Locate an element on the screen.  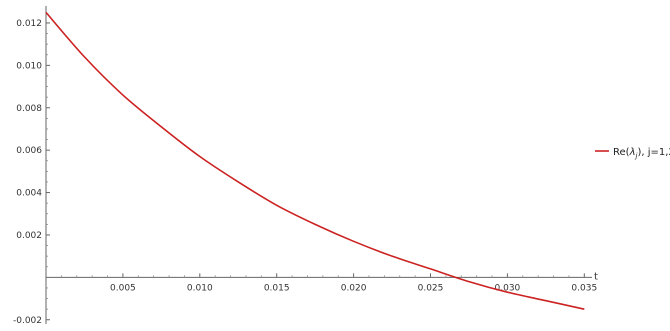
x-tick-label: 0.005 is located at coordinates (123, 288).